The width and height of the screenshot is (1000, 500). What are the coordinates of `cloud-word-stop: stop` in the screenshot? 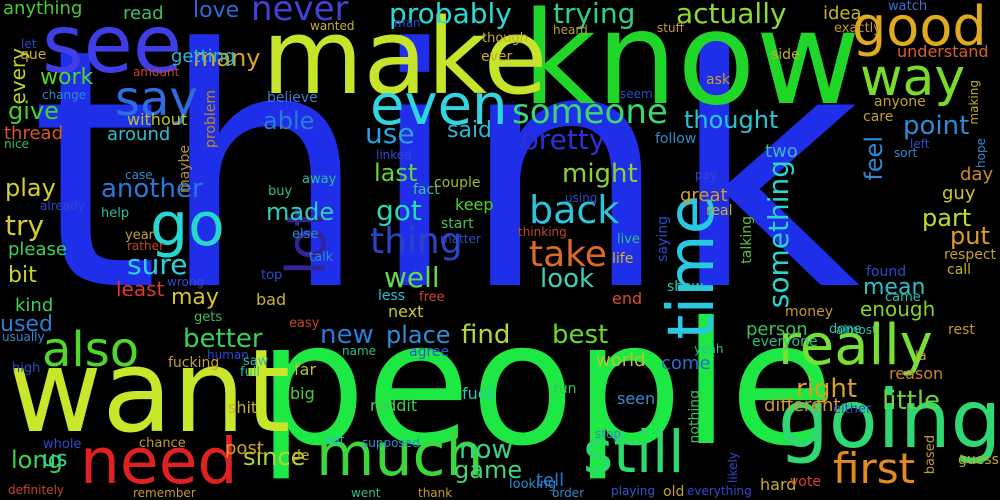 It's located at (608, 434).